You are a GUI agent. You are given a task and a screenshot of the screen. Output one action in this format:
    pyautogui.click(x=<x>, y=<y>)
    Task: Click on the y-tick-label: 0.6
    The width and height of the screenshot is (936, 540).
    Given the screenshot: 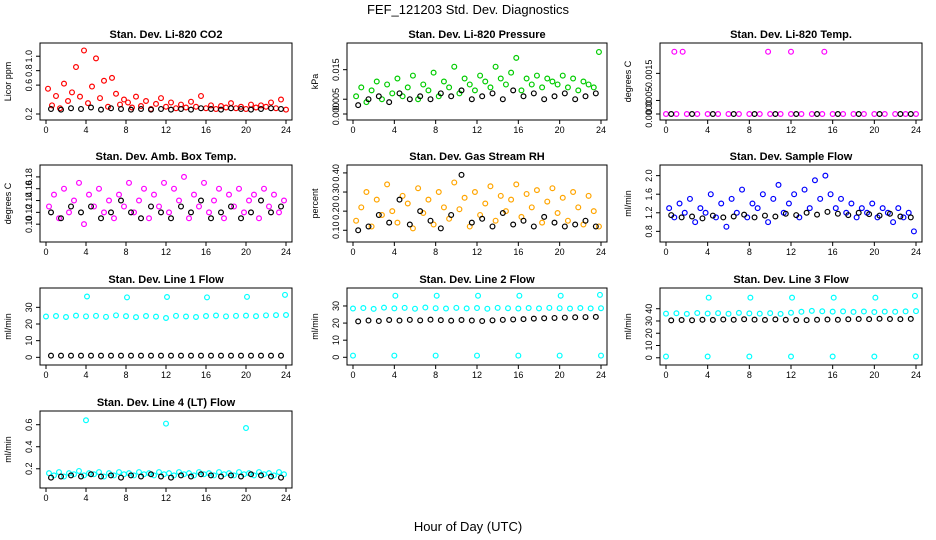 What is the action you would take?
    pyautogui.click(x=29, y=424)
    